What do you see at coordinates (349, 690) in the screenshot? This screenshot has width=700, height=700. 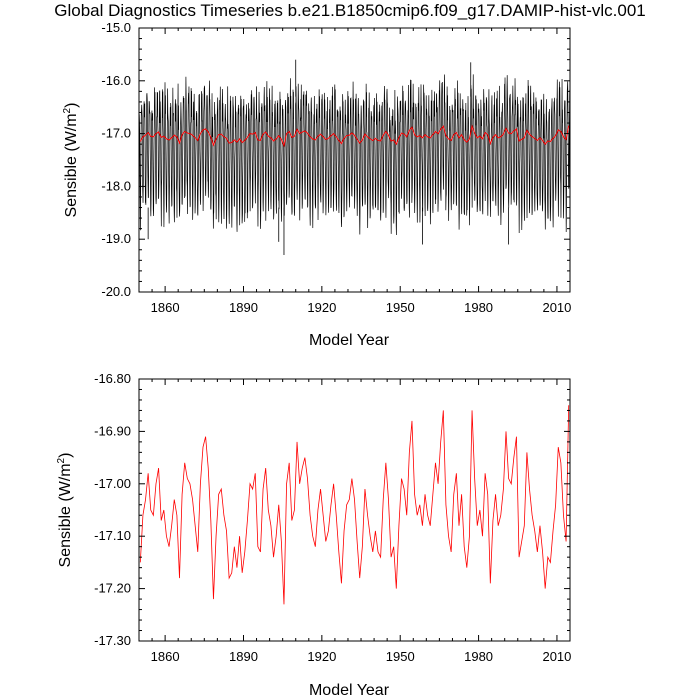 I see `bottom-x-axis-title: Model Year` at bounding box center [349, 690].